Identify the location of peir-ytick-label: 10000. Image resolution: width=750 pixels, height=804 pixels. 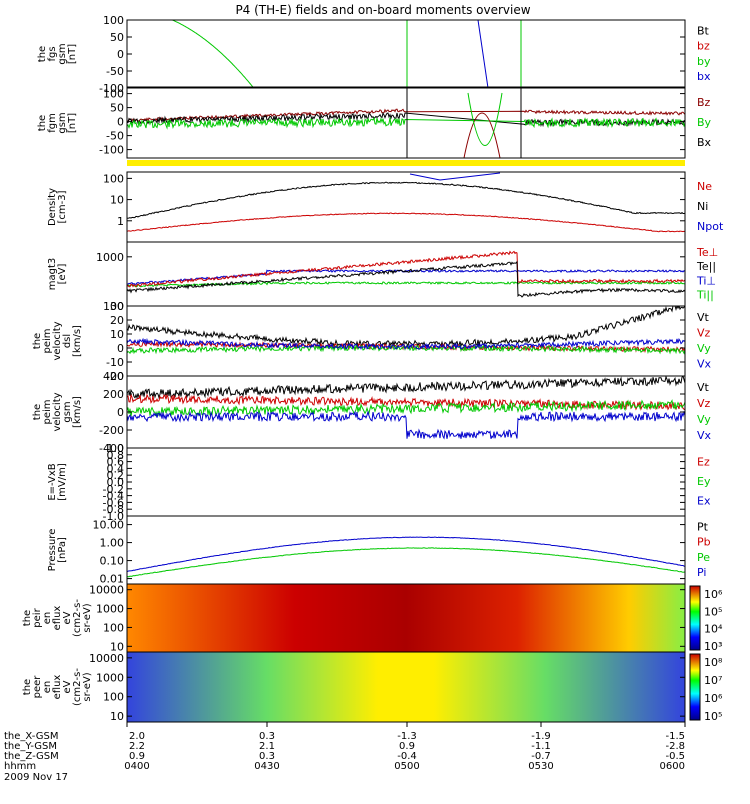
(106, 590).